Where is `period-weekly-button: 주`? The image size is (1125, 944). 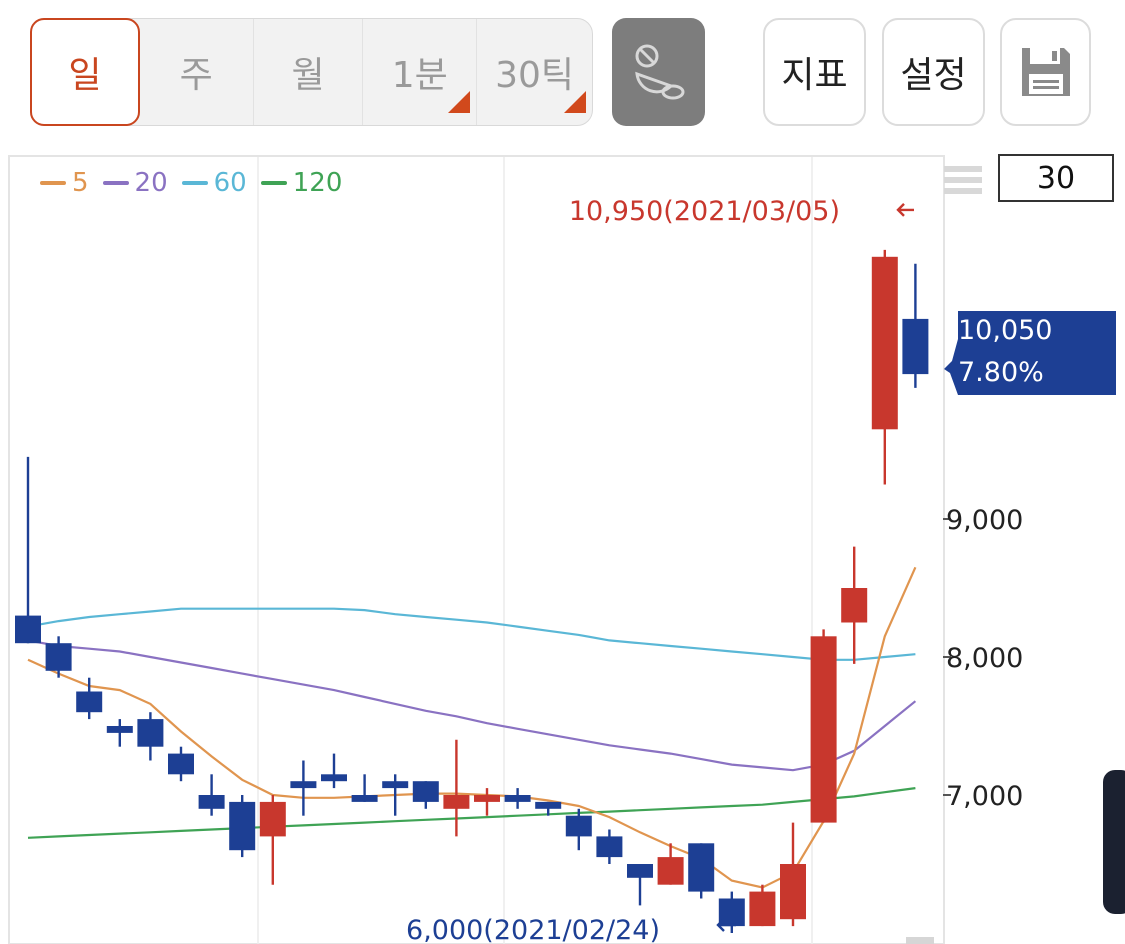
period-weekly-button: 주 is located at coordinates (197, 72).